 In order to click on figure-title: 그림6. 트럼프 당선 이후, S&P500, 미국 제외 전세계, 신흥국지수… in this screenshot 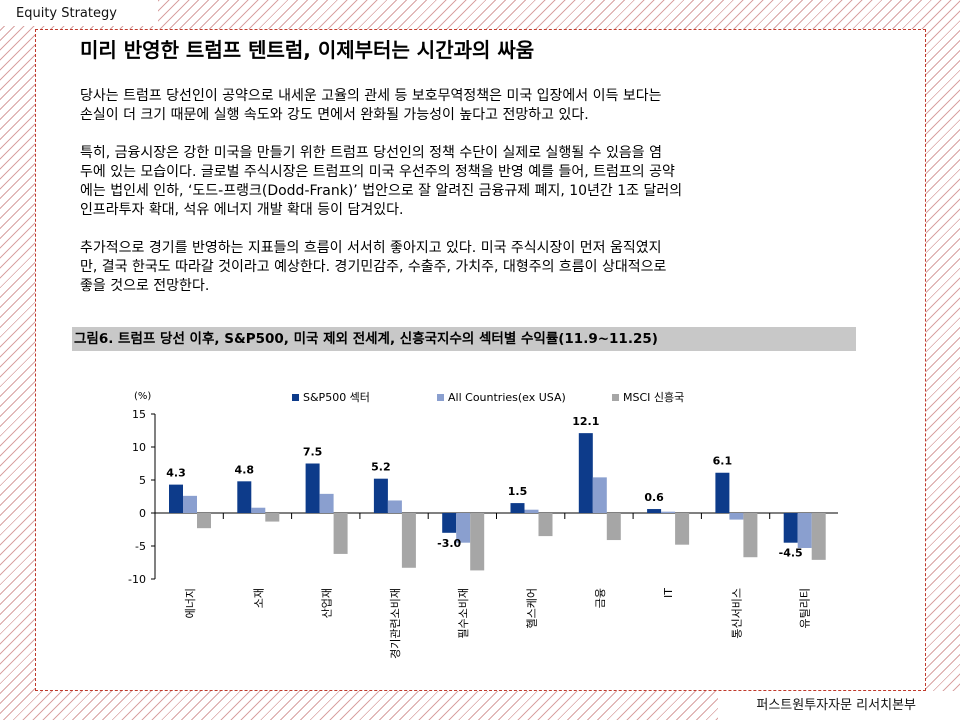, I will do `click(464, 339)`.